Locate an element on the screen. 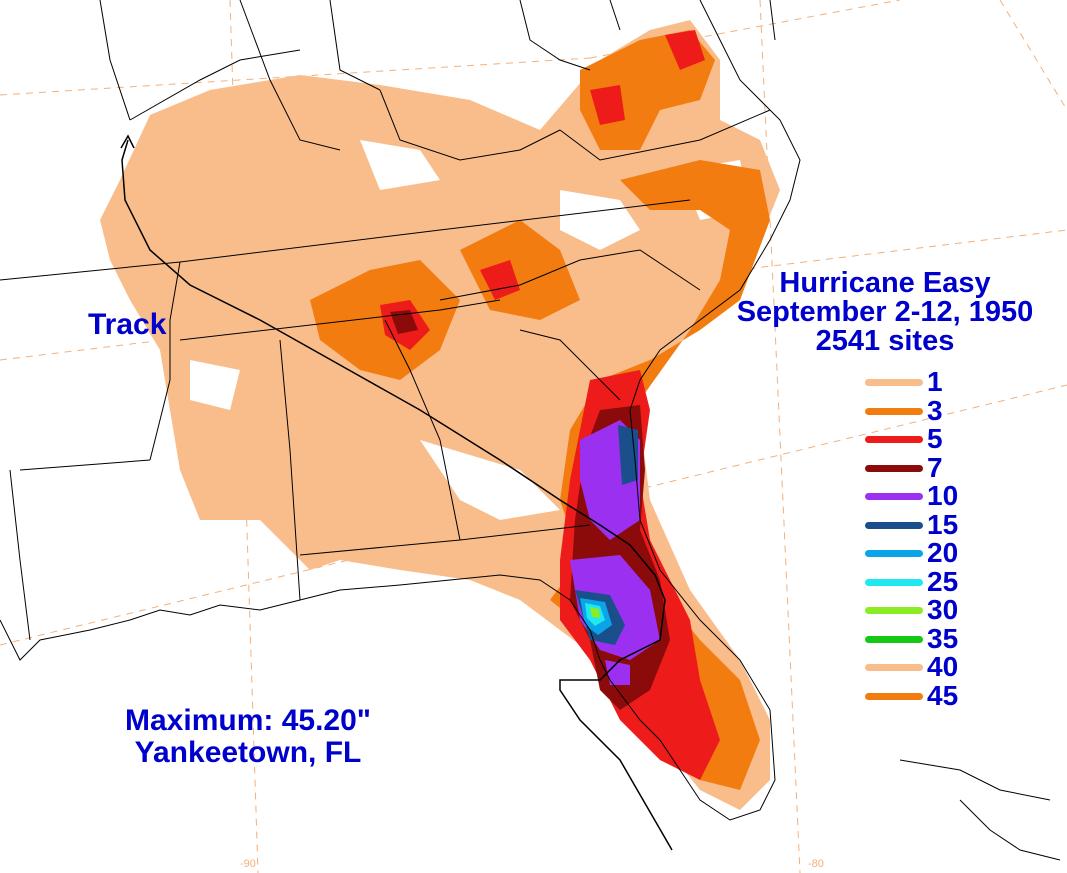 This screenshot has width=1067, height=873. map-title-storm: Hurricane Easy is located at coordinates (885, 283).